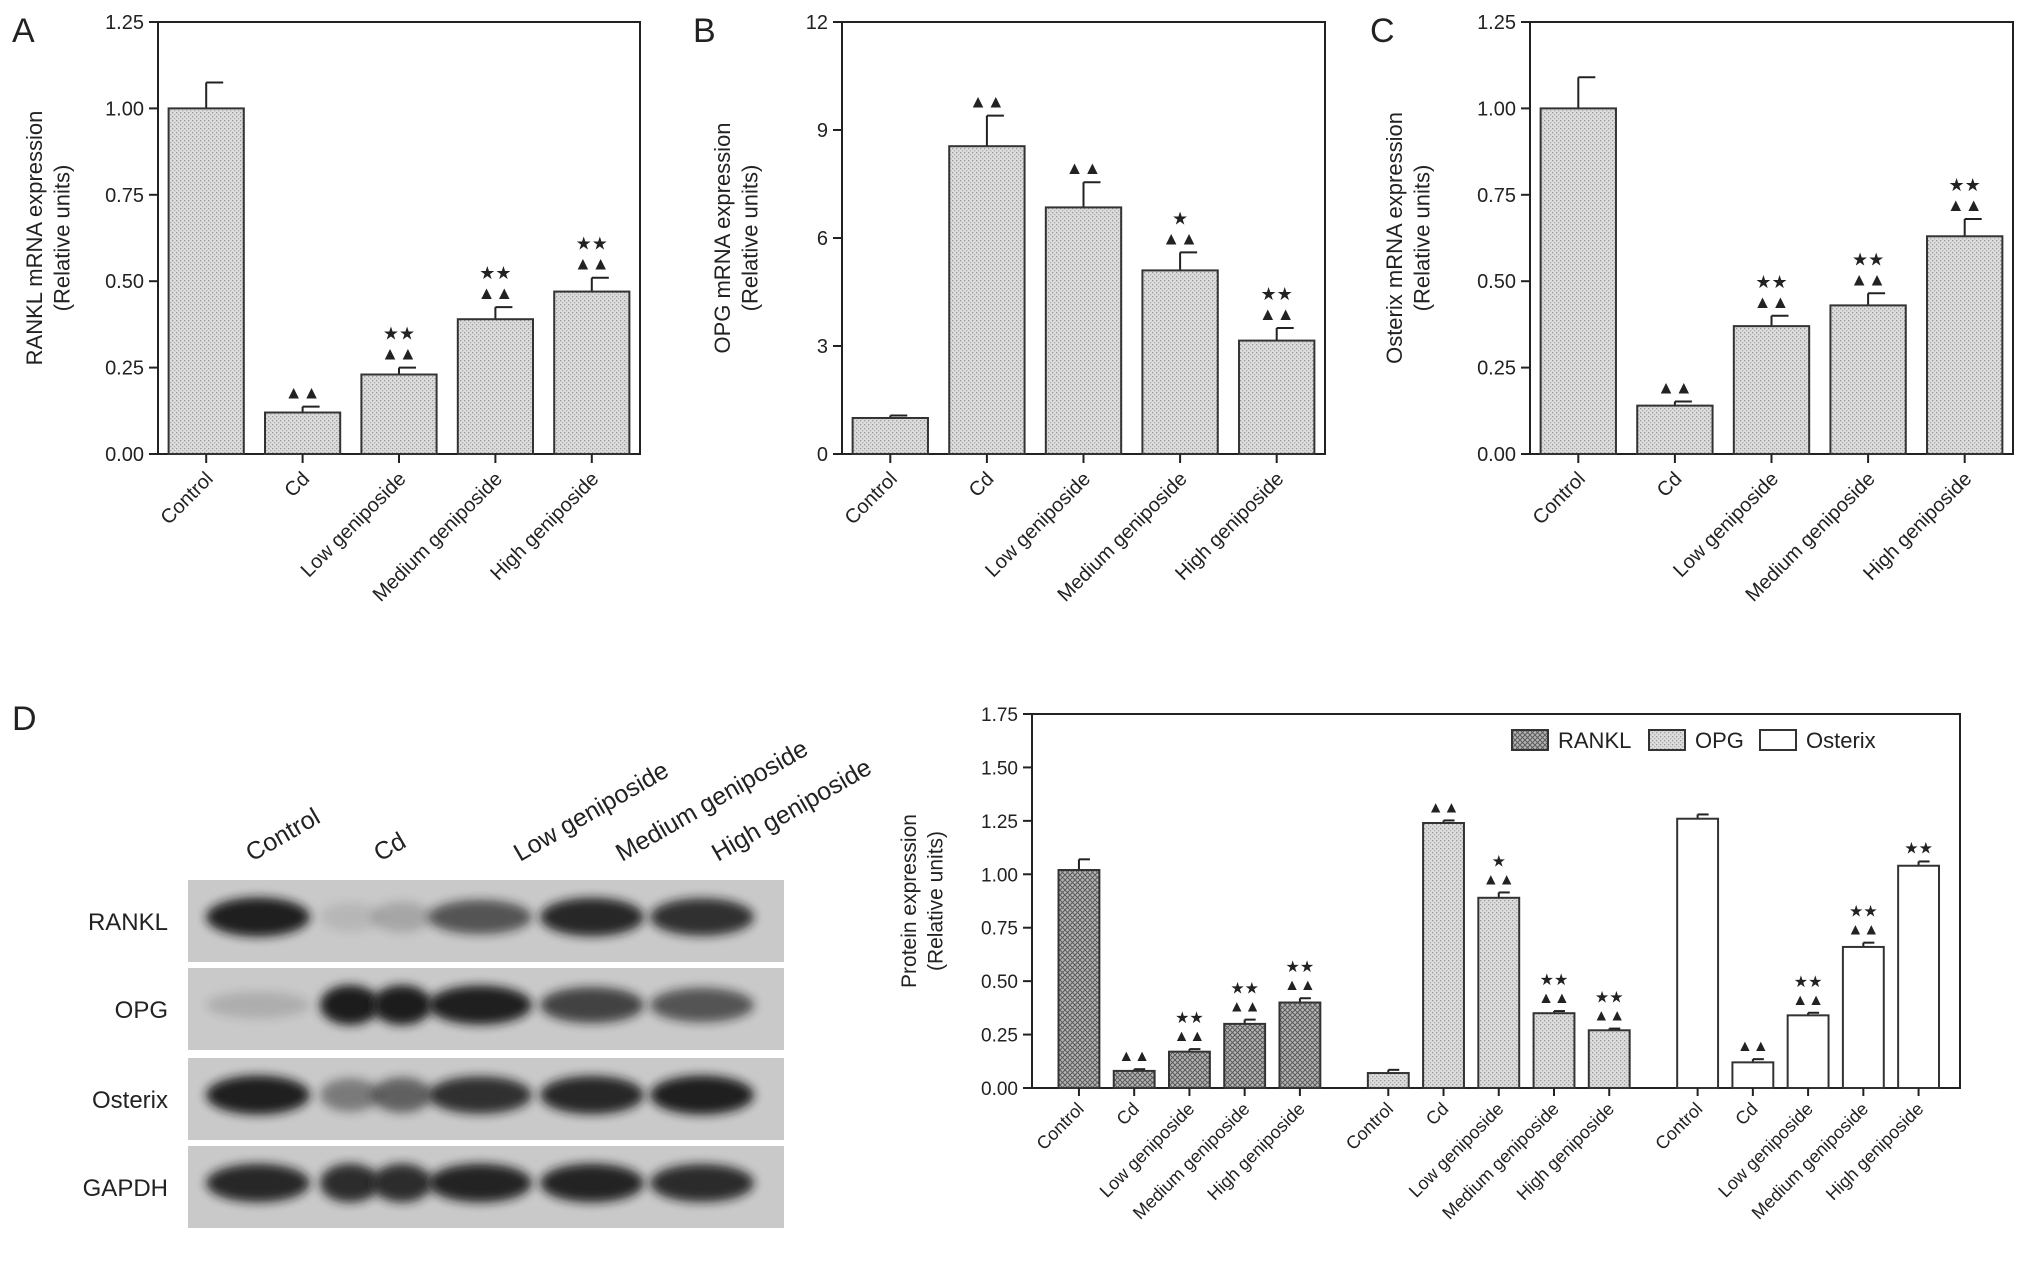 The width and height of the screenshot is (2031, 1285). I want to click on bar-rankl-1-triangle-marker: ▲▲, so click(1134, 1056).